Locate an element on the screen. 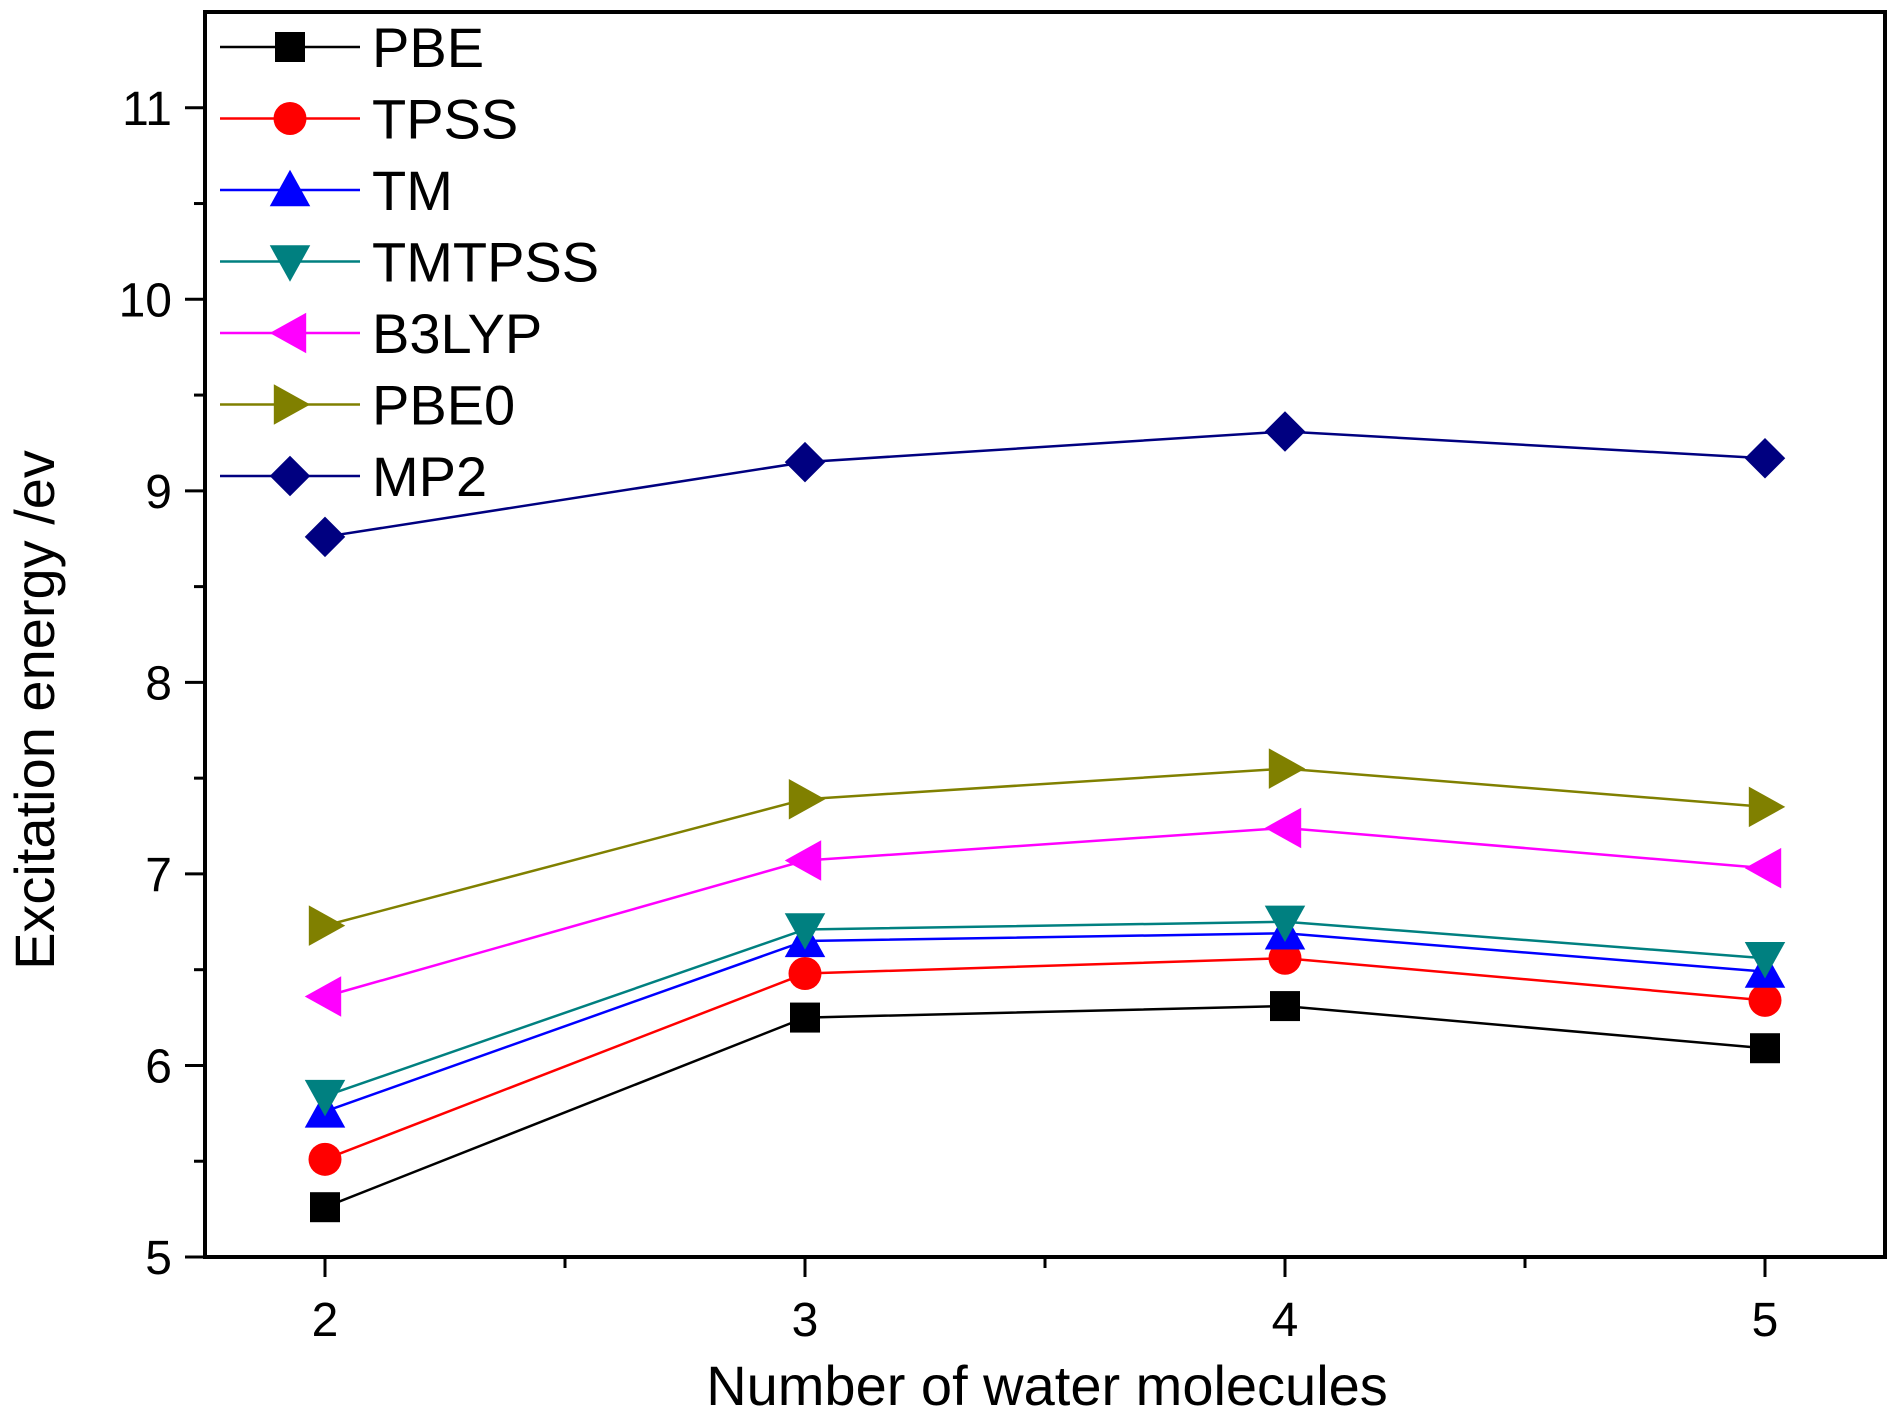 Image resolution: width=1896 pixels, height=1422 pixels. series-tm is located at coordinates (1045, 1020).